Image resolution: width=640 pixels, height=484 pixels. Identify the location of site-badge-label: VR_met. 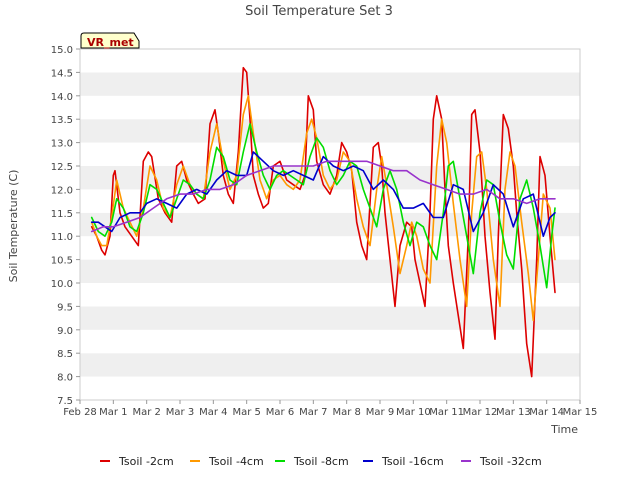
(110, 42).